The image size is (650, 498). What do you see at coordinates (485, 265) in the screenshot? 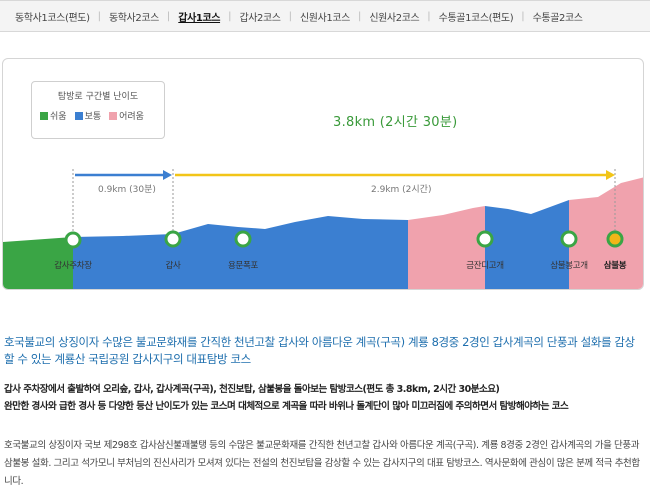
I see `waypoint-label: 금잔디고개` at bounding box center [485, 265].